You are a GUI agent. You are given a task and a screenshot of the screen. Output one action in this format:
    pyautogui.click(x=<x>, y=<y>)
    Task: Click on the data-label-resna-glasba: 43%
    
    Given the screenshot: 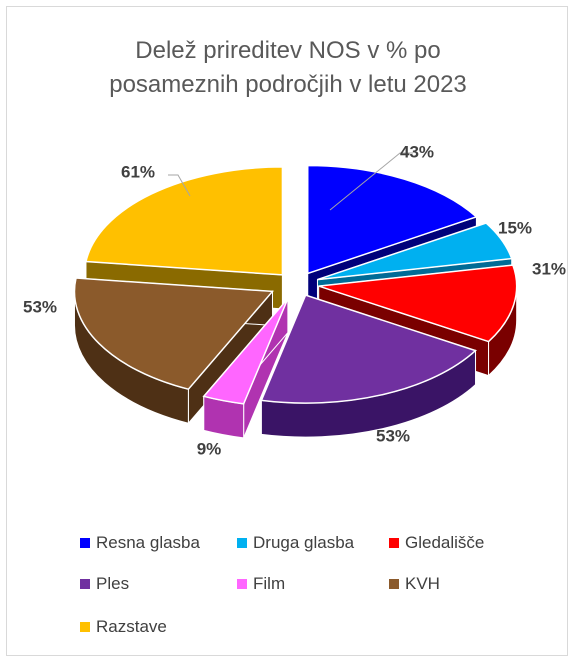 What is the action you would take?
    pyautogui.click(x=417, y=151)
    